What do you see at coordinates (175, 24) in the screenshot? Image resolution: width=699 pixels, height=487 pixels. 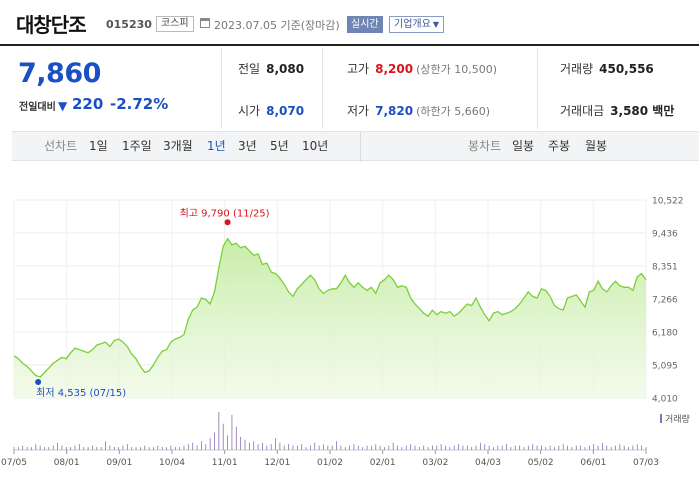 I see `market-badge: 코스피` at bounding box center [175, 24].